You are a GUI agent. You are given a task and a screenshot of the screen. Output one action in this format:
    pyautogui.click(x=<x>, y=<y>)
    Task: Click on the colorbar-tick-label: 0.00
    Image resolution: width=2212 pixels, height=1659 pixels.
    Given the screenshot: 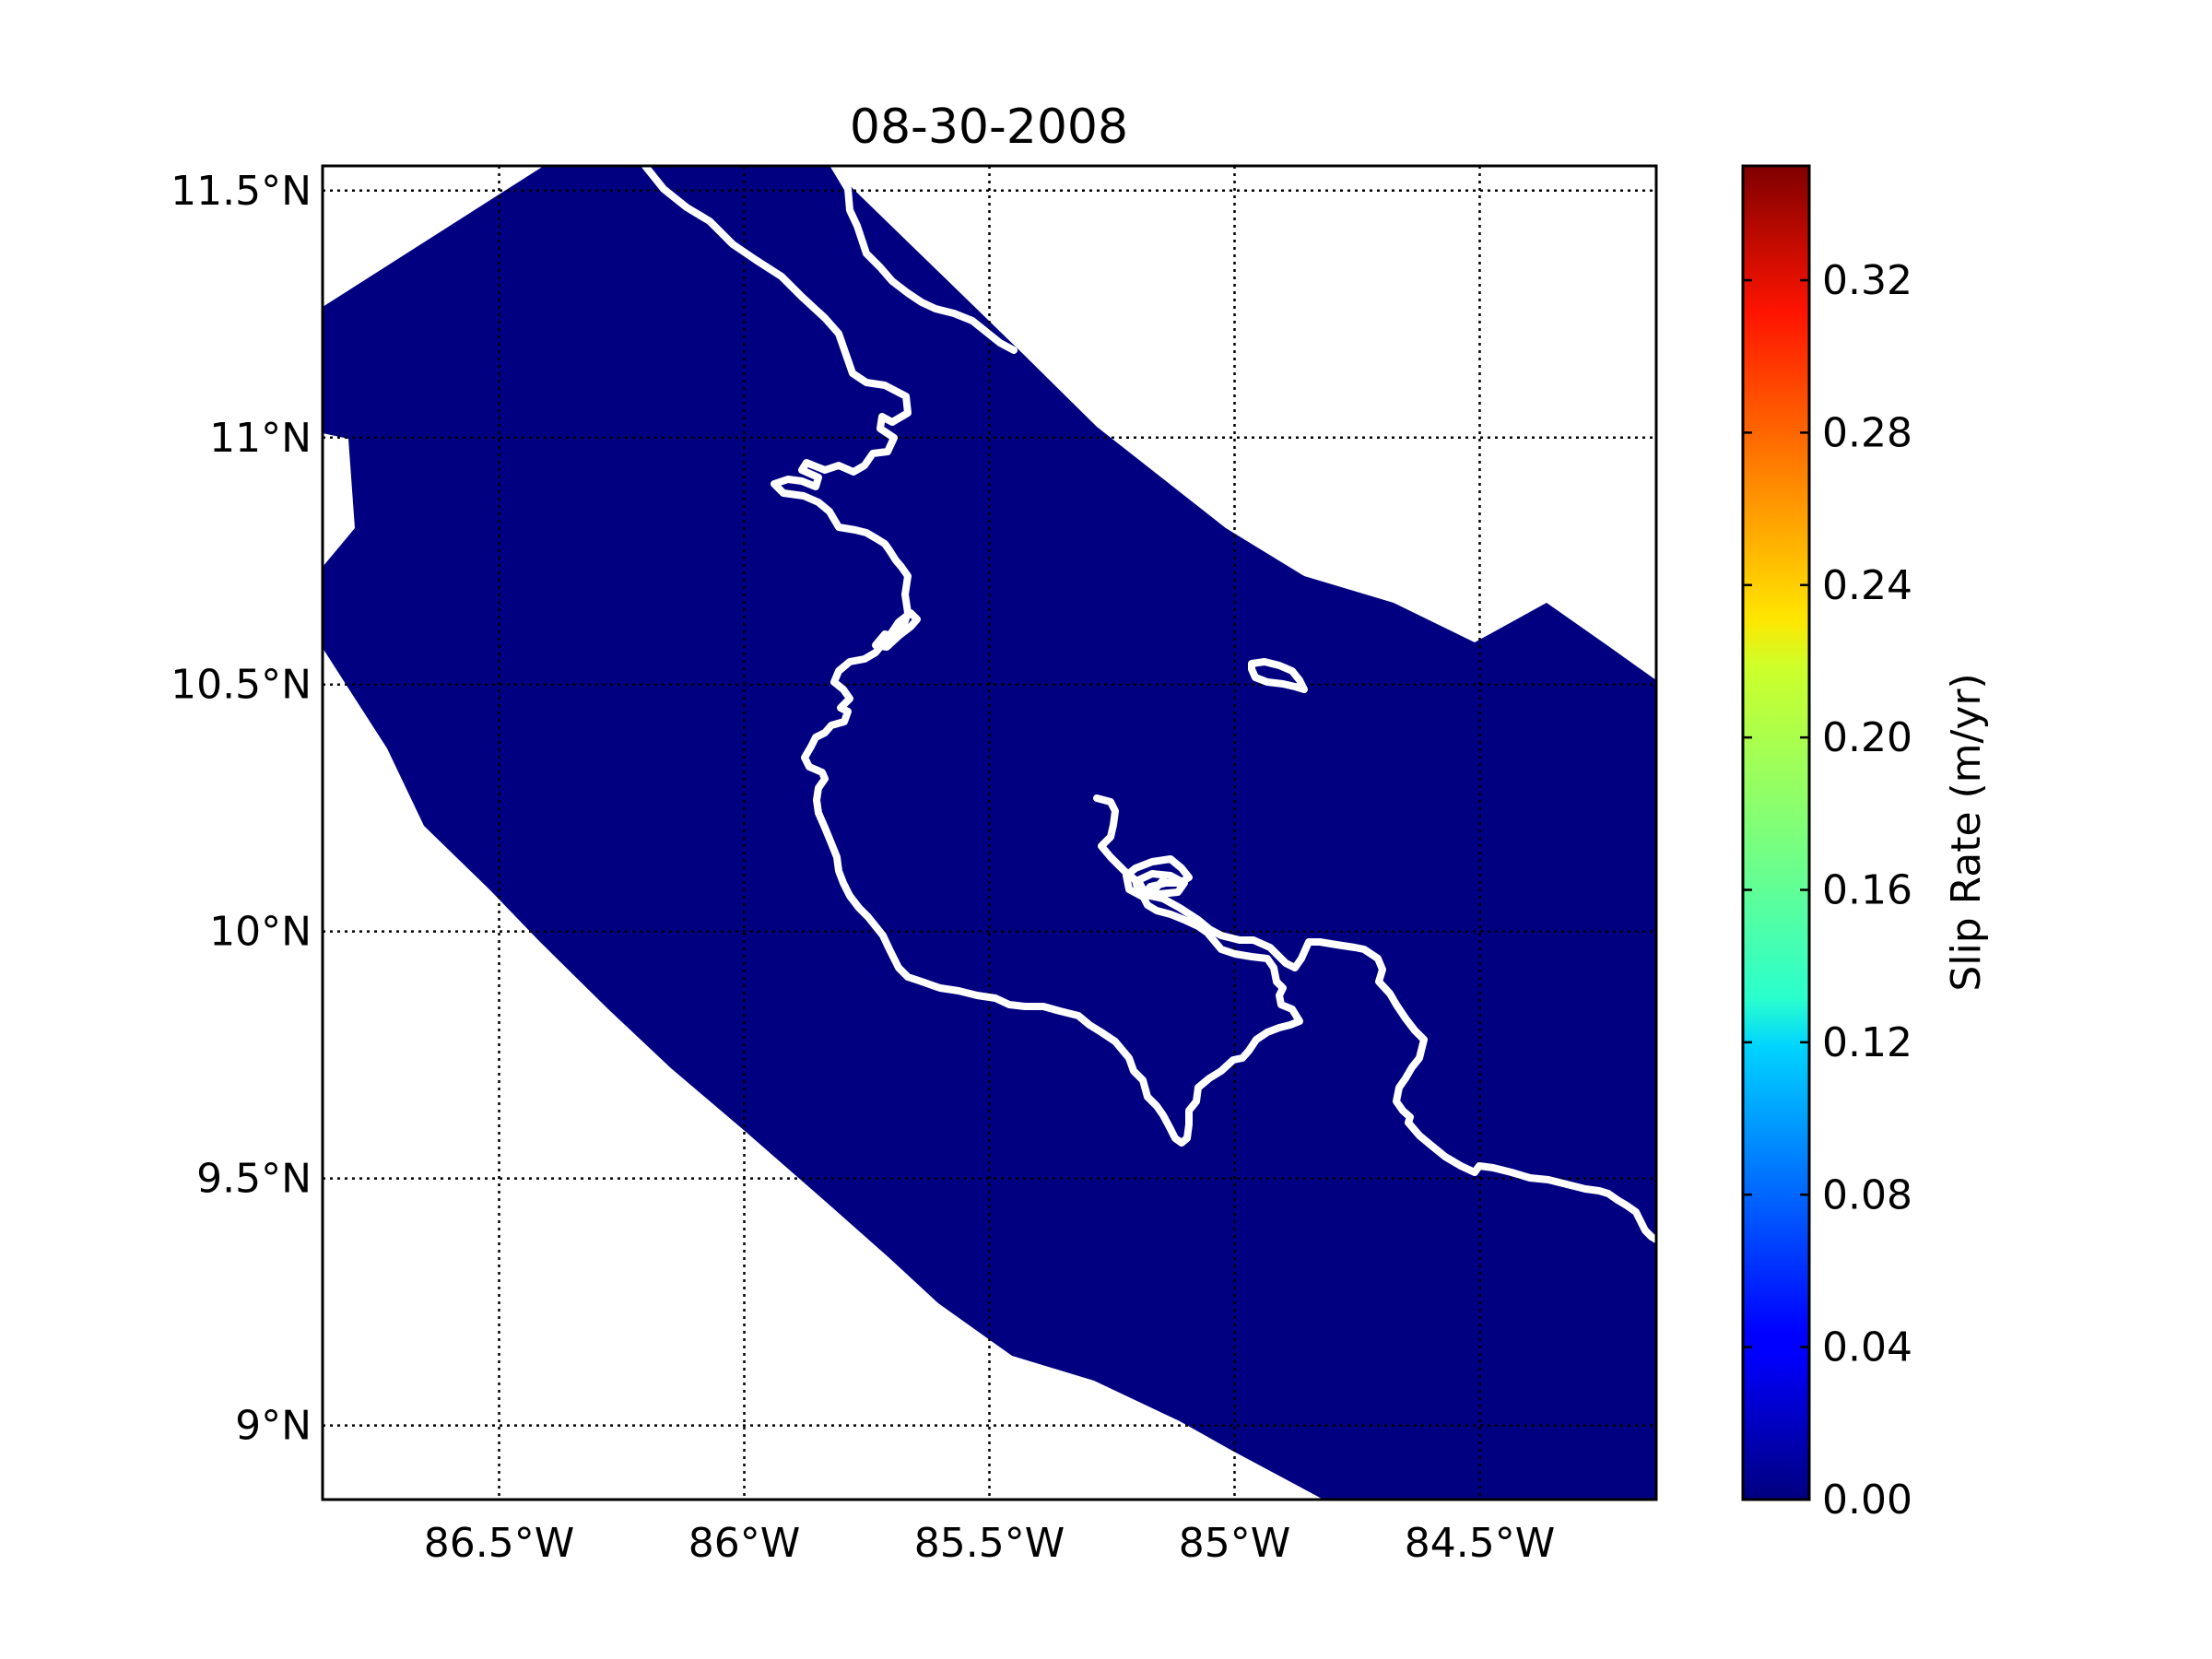 What is the action you would take?
    pyautogui.click(x=1867, y=1500)
    